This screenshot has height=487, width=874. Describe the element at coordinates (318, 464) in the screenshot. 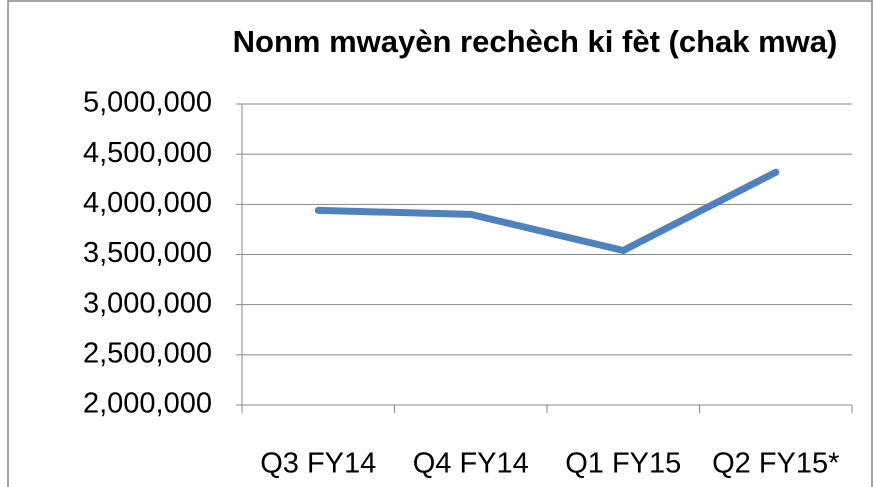

I see `x-tick-label: Q3 FY14` at that location.